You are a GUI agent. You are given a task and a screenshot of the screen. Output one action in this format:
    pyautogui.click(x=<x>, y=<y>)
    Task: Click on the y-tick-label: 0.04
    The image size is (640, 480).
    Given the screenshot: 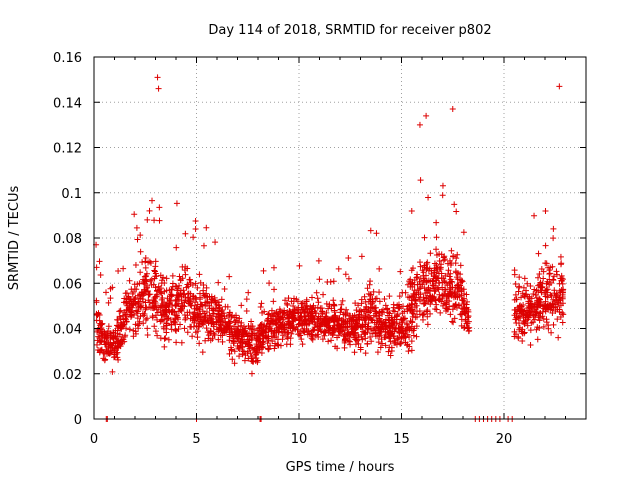 What is the action you would take?
    pyautogui.click(x=67, y=330)
    